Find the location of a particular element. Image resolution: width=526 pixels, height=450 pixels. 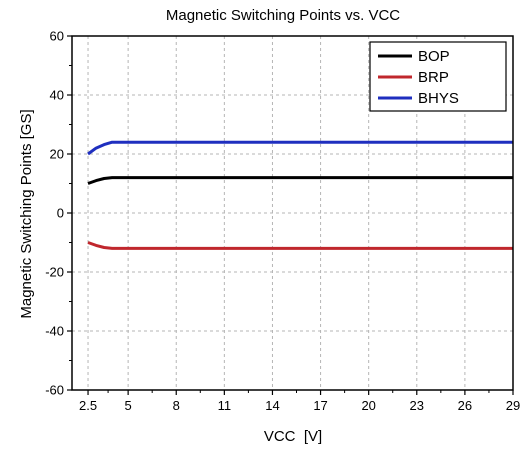

x-tick-label: 2.5 is located at coordinates (88, 405).